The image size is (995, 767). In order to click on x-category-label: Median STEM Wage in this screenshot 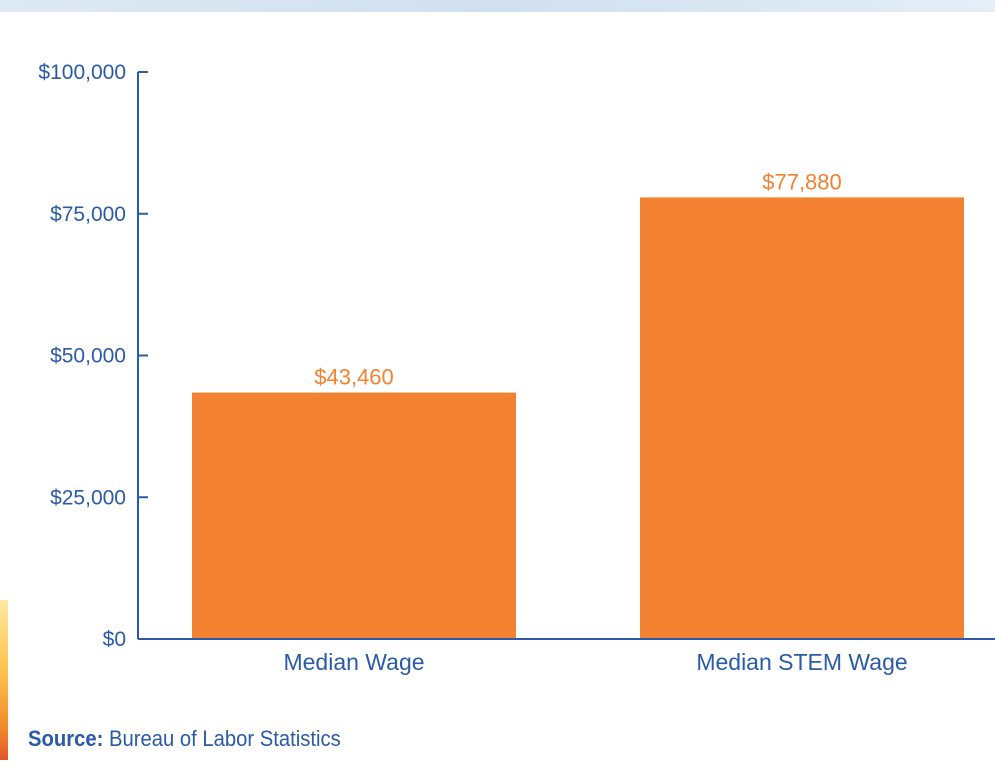, I will do `click(801, 662)`.